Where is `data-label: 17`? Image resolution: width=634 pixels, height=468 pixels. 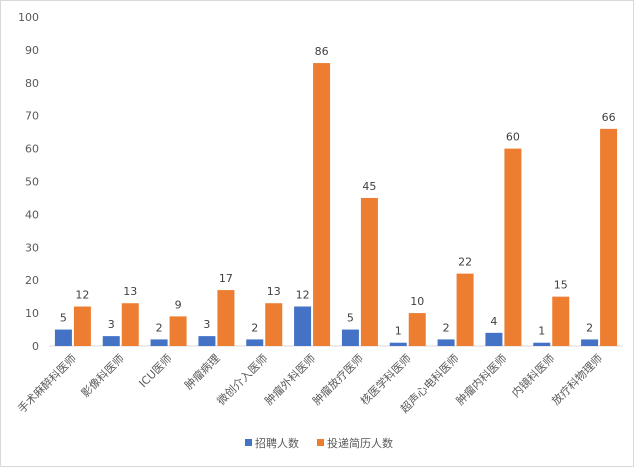 data-label: 17 is located at coordinates (226, 278).